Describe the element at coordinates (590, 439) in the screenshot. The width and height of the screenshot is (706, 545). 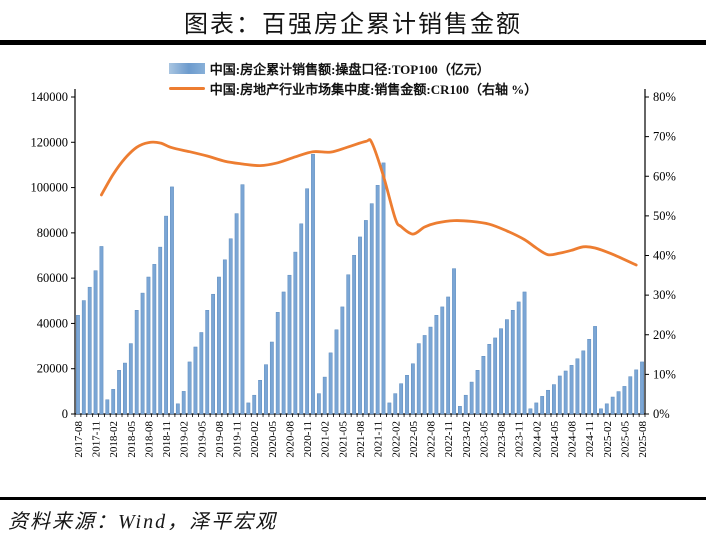
I see `x-axis-label: 2024-11` at that location.